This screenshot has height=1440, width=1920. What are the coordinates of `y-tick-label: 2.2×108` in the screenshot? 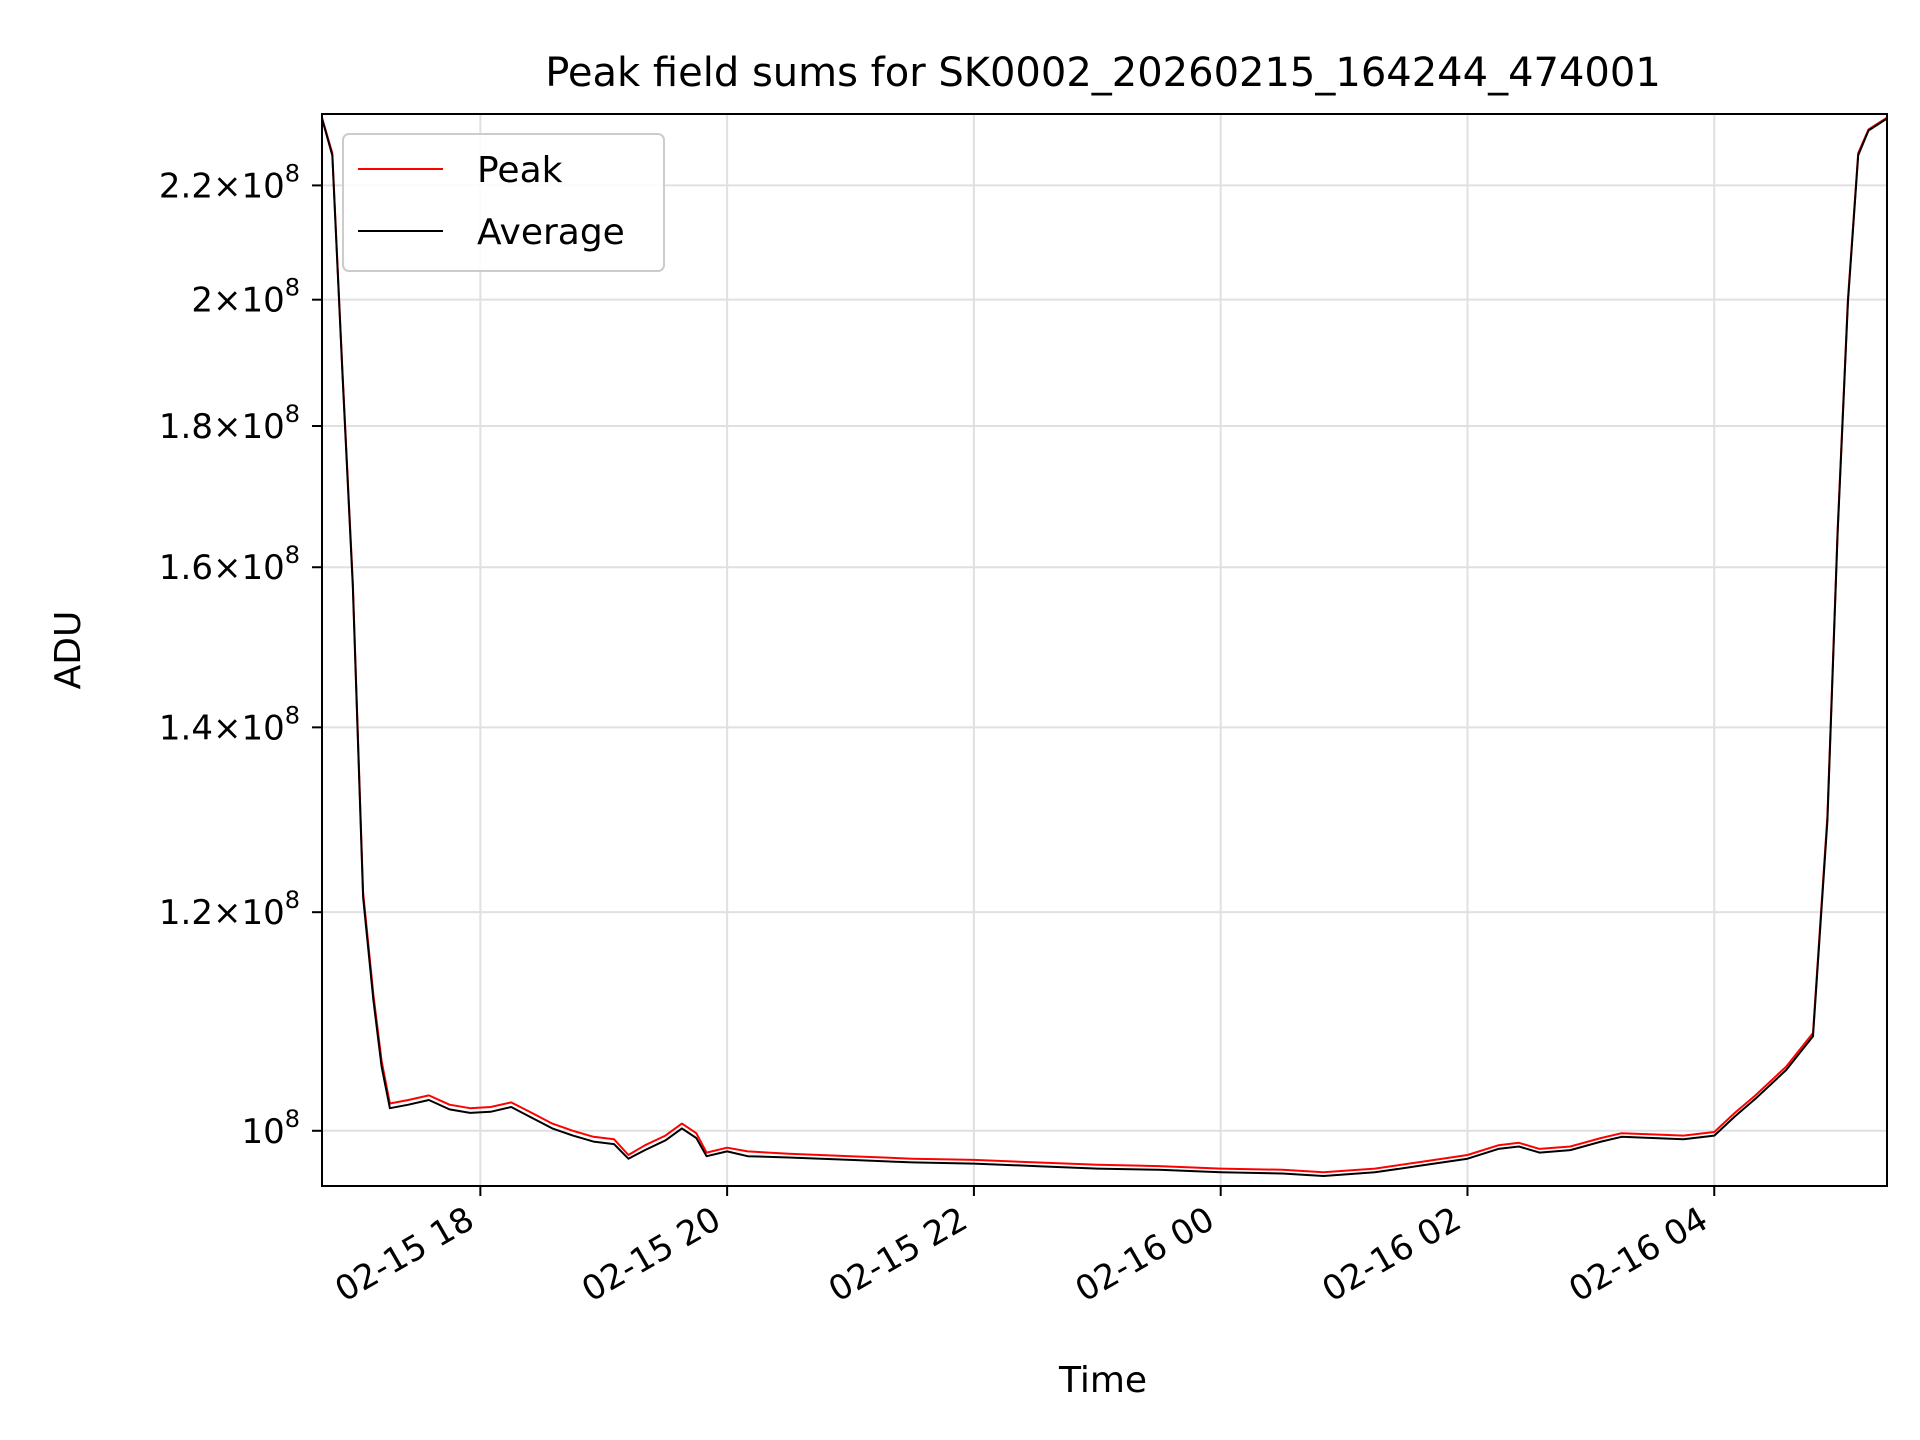 It's located at (229, 182).